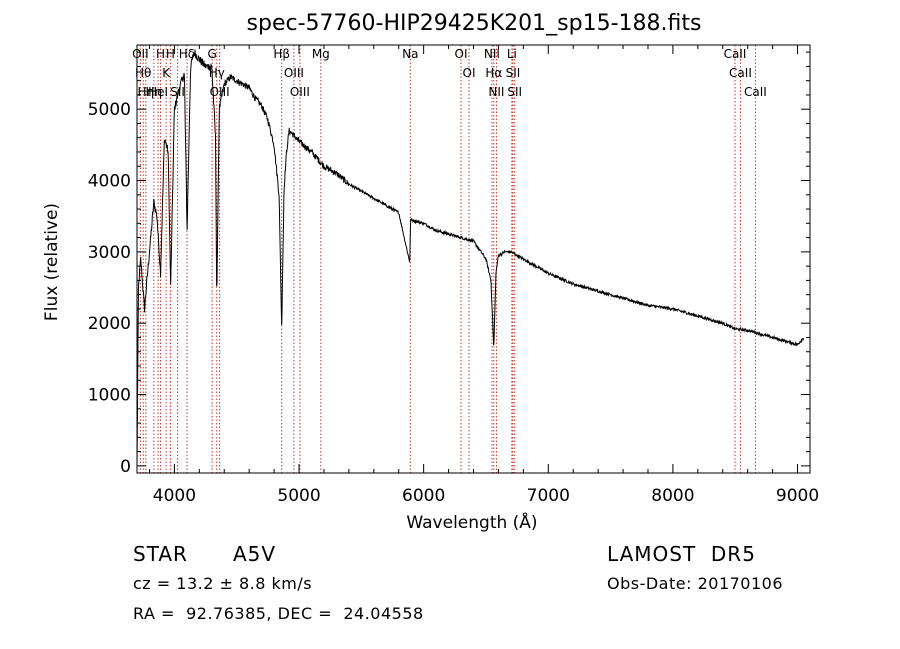 Image resolution: width=900 pixels, height=649 pixels. I want to click on redshift-cz: cz = 13.2 ± 8.8 km/s, so click(223, 583).